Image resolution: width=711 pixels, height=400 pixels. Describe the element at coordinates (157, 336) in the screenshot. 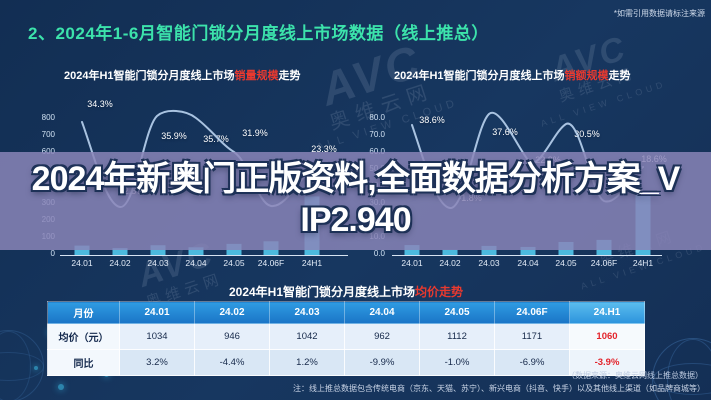

I see `cell: 1034` at that location.